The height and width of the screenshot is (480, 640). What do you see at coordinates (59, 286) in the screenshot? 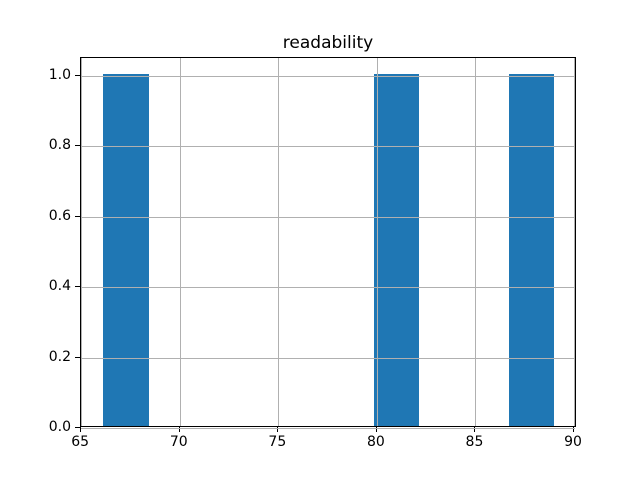
I see `y-tick-label: 0.4` at bounding box center [59, 286].